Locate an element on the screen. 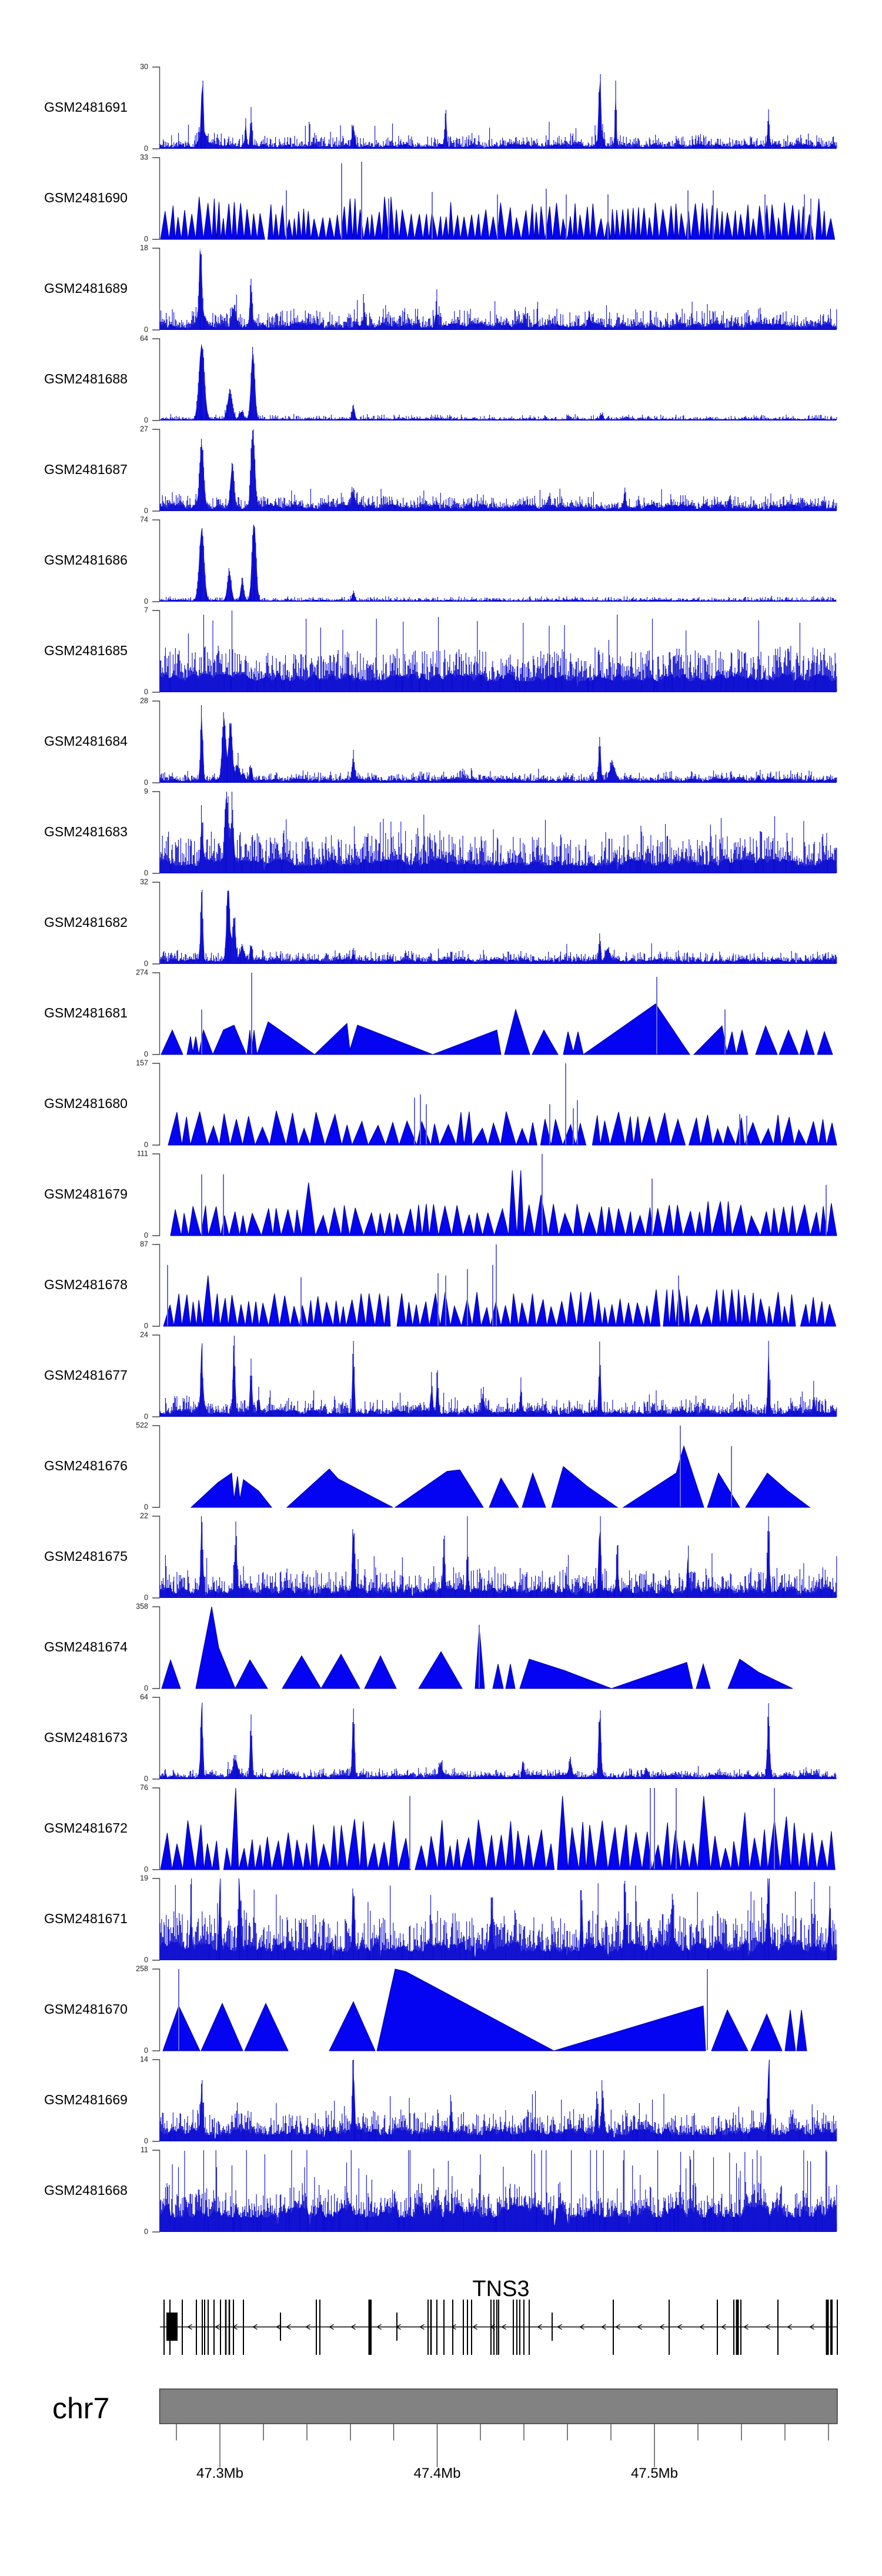 This screenshot has height=2576, width=882. svg-text: GSM2481680 is located at coordinates (86, 1103).